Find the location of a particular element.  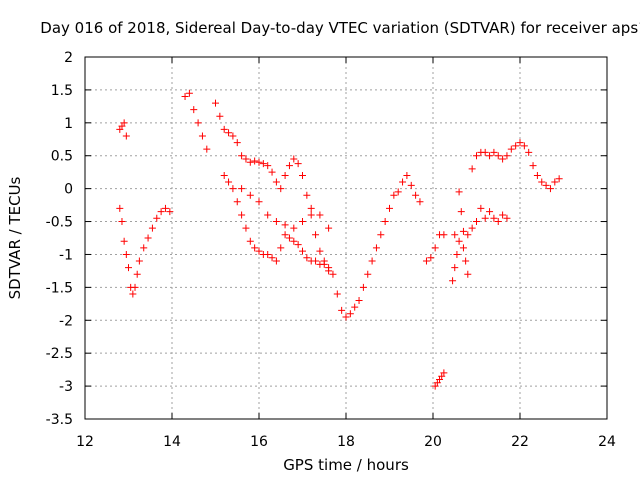

x-tick-label: 18 is located at coordinates (346, 442).